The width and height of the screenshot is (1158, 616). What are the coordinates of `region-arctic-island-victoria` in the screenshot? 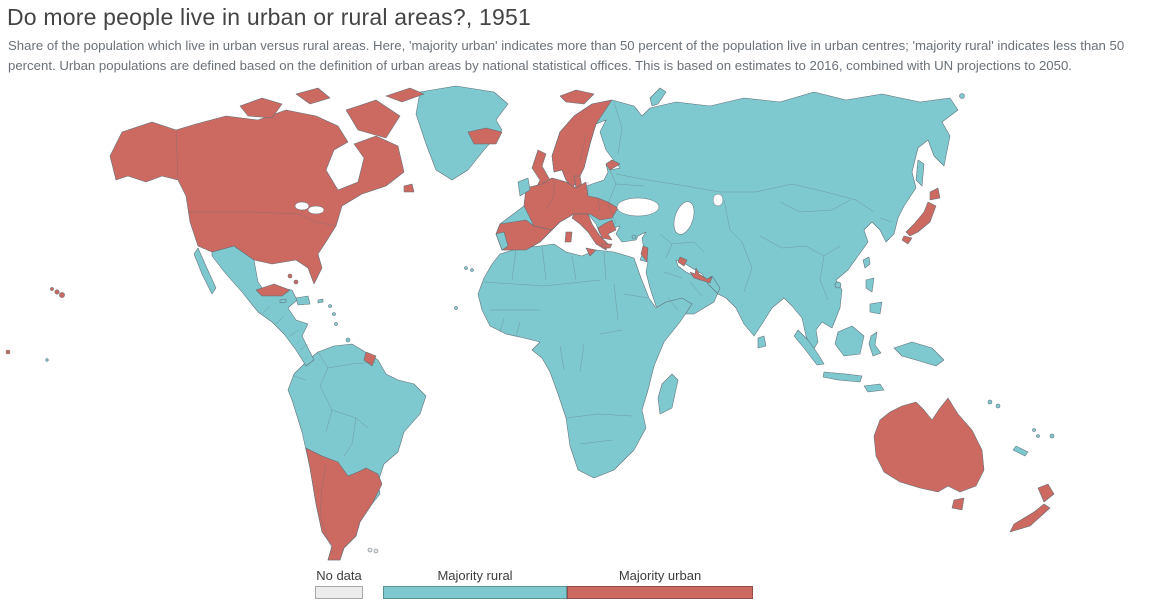 It's located at (261, 108).